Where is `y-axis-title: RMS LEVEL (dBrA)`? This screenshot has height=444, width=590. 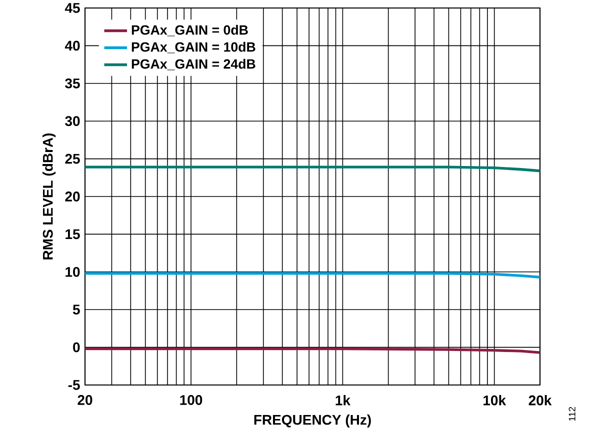 y-axis-title: RMS LEVEL (dBrA) is located at coordinates (49, 196).